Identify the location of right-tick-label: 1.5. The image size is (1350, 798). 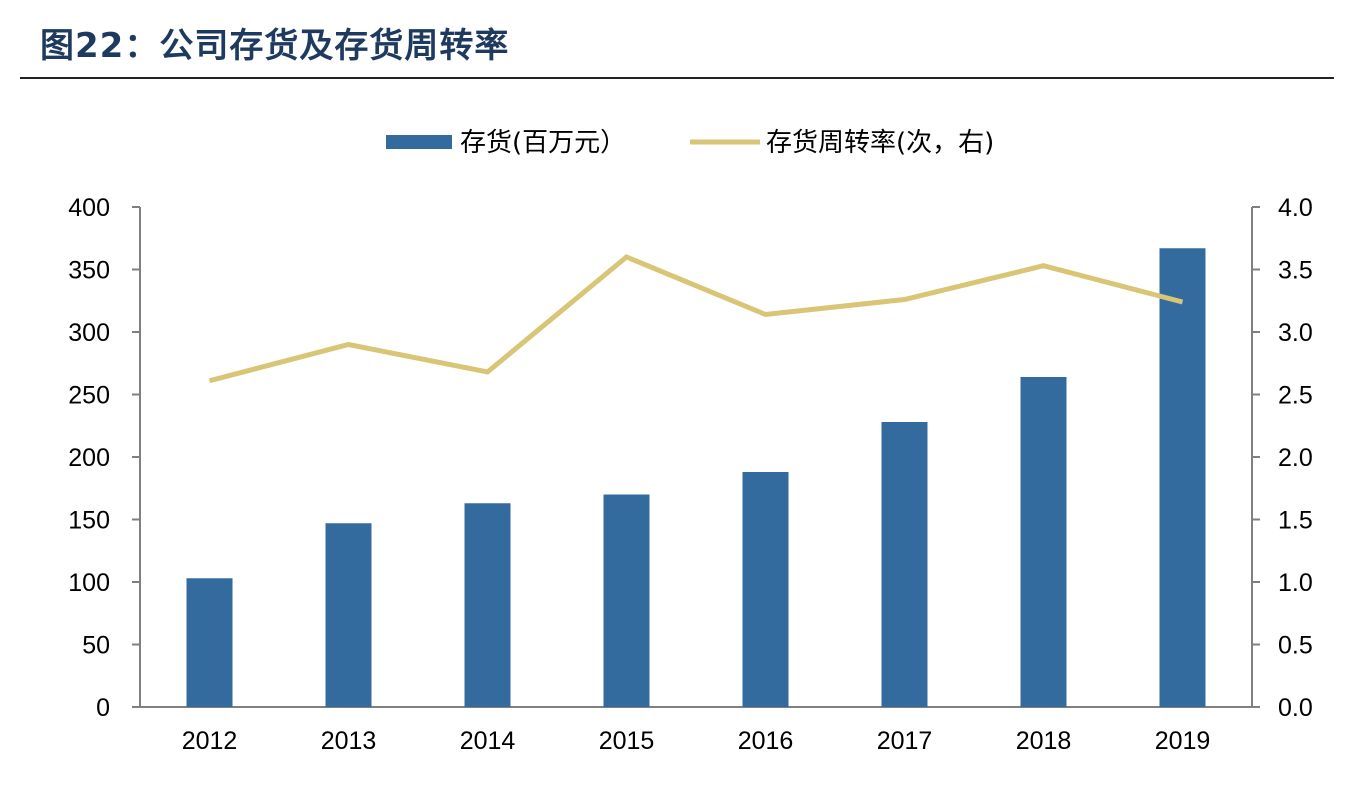
(1295, 521).